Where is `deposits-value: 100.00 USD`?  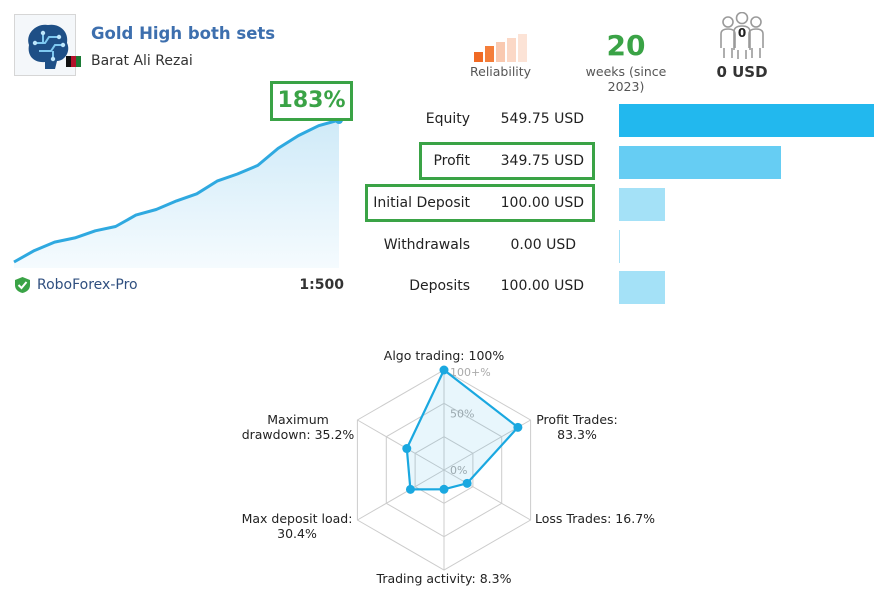
deposits-value: 100.00 USD is located at coordinates (542, 286).